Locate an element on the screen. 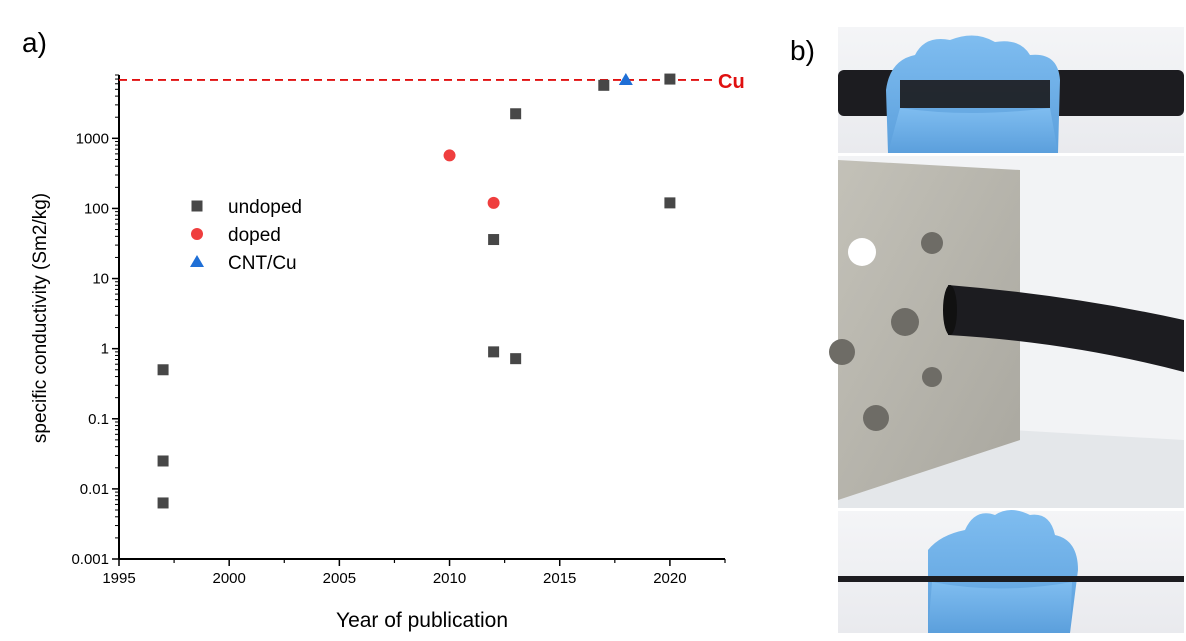 This screenshot has height=641, width=1186. y-tick-label: 0.001 is located at coordinates (90, 559).